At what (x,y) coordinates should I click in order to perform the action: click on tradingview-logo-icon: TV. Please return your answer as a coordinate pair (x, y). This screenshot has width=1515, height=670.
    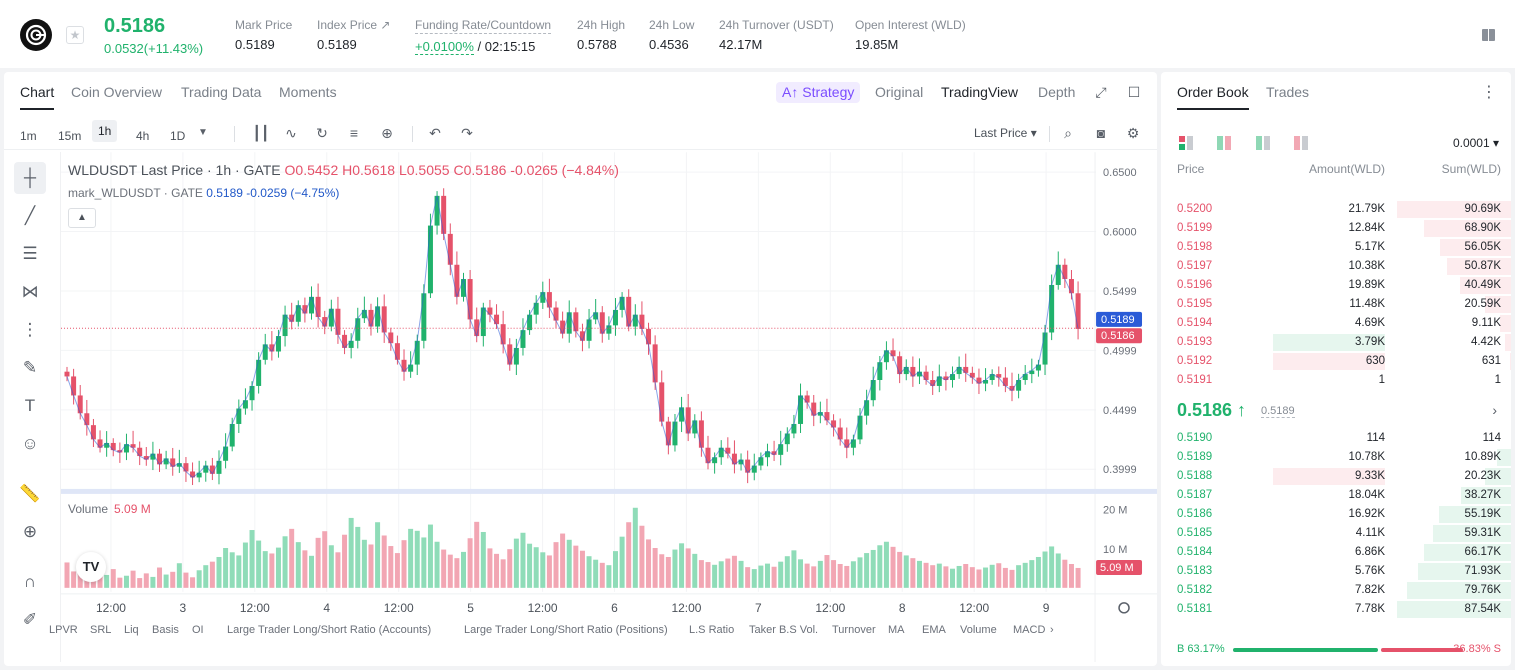
    Looking at the image, I should click on (91, 567).